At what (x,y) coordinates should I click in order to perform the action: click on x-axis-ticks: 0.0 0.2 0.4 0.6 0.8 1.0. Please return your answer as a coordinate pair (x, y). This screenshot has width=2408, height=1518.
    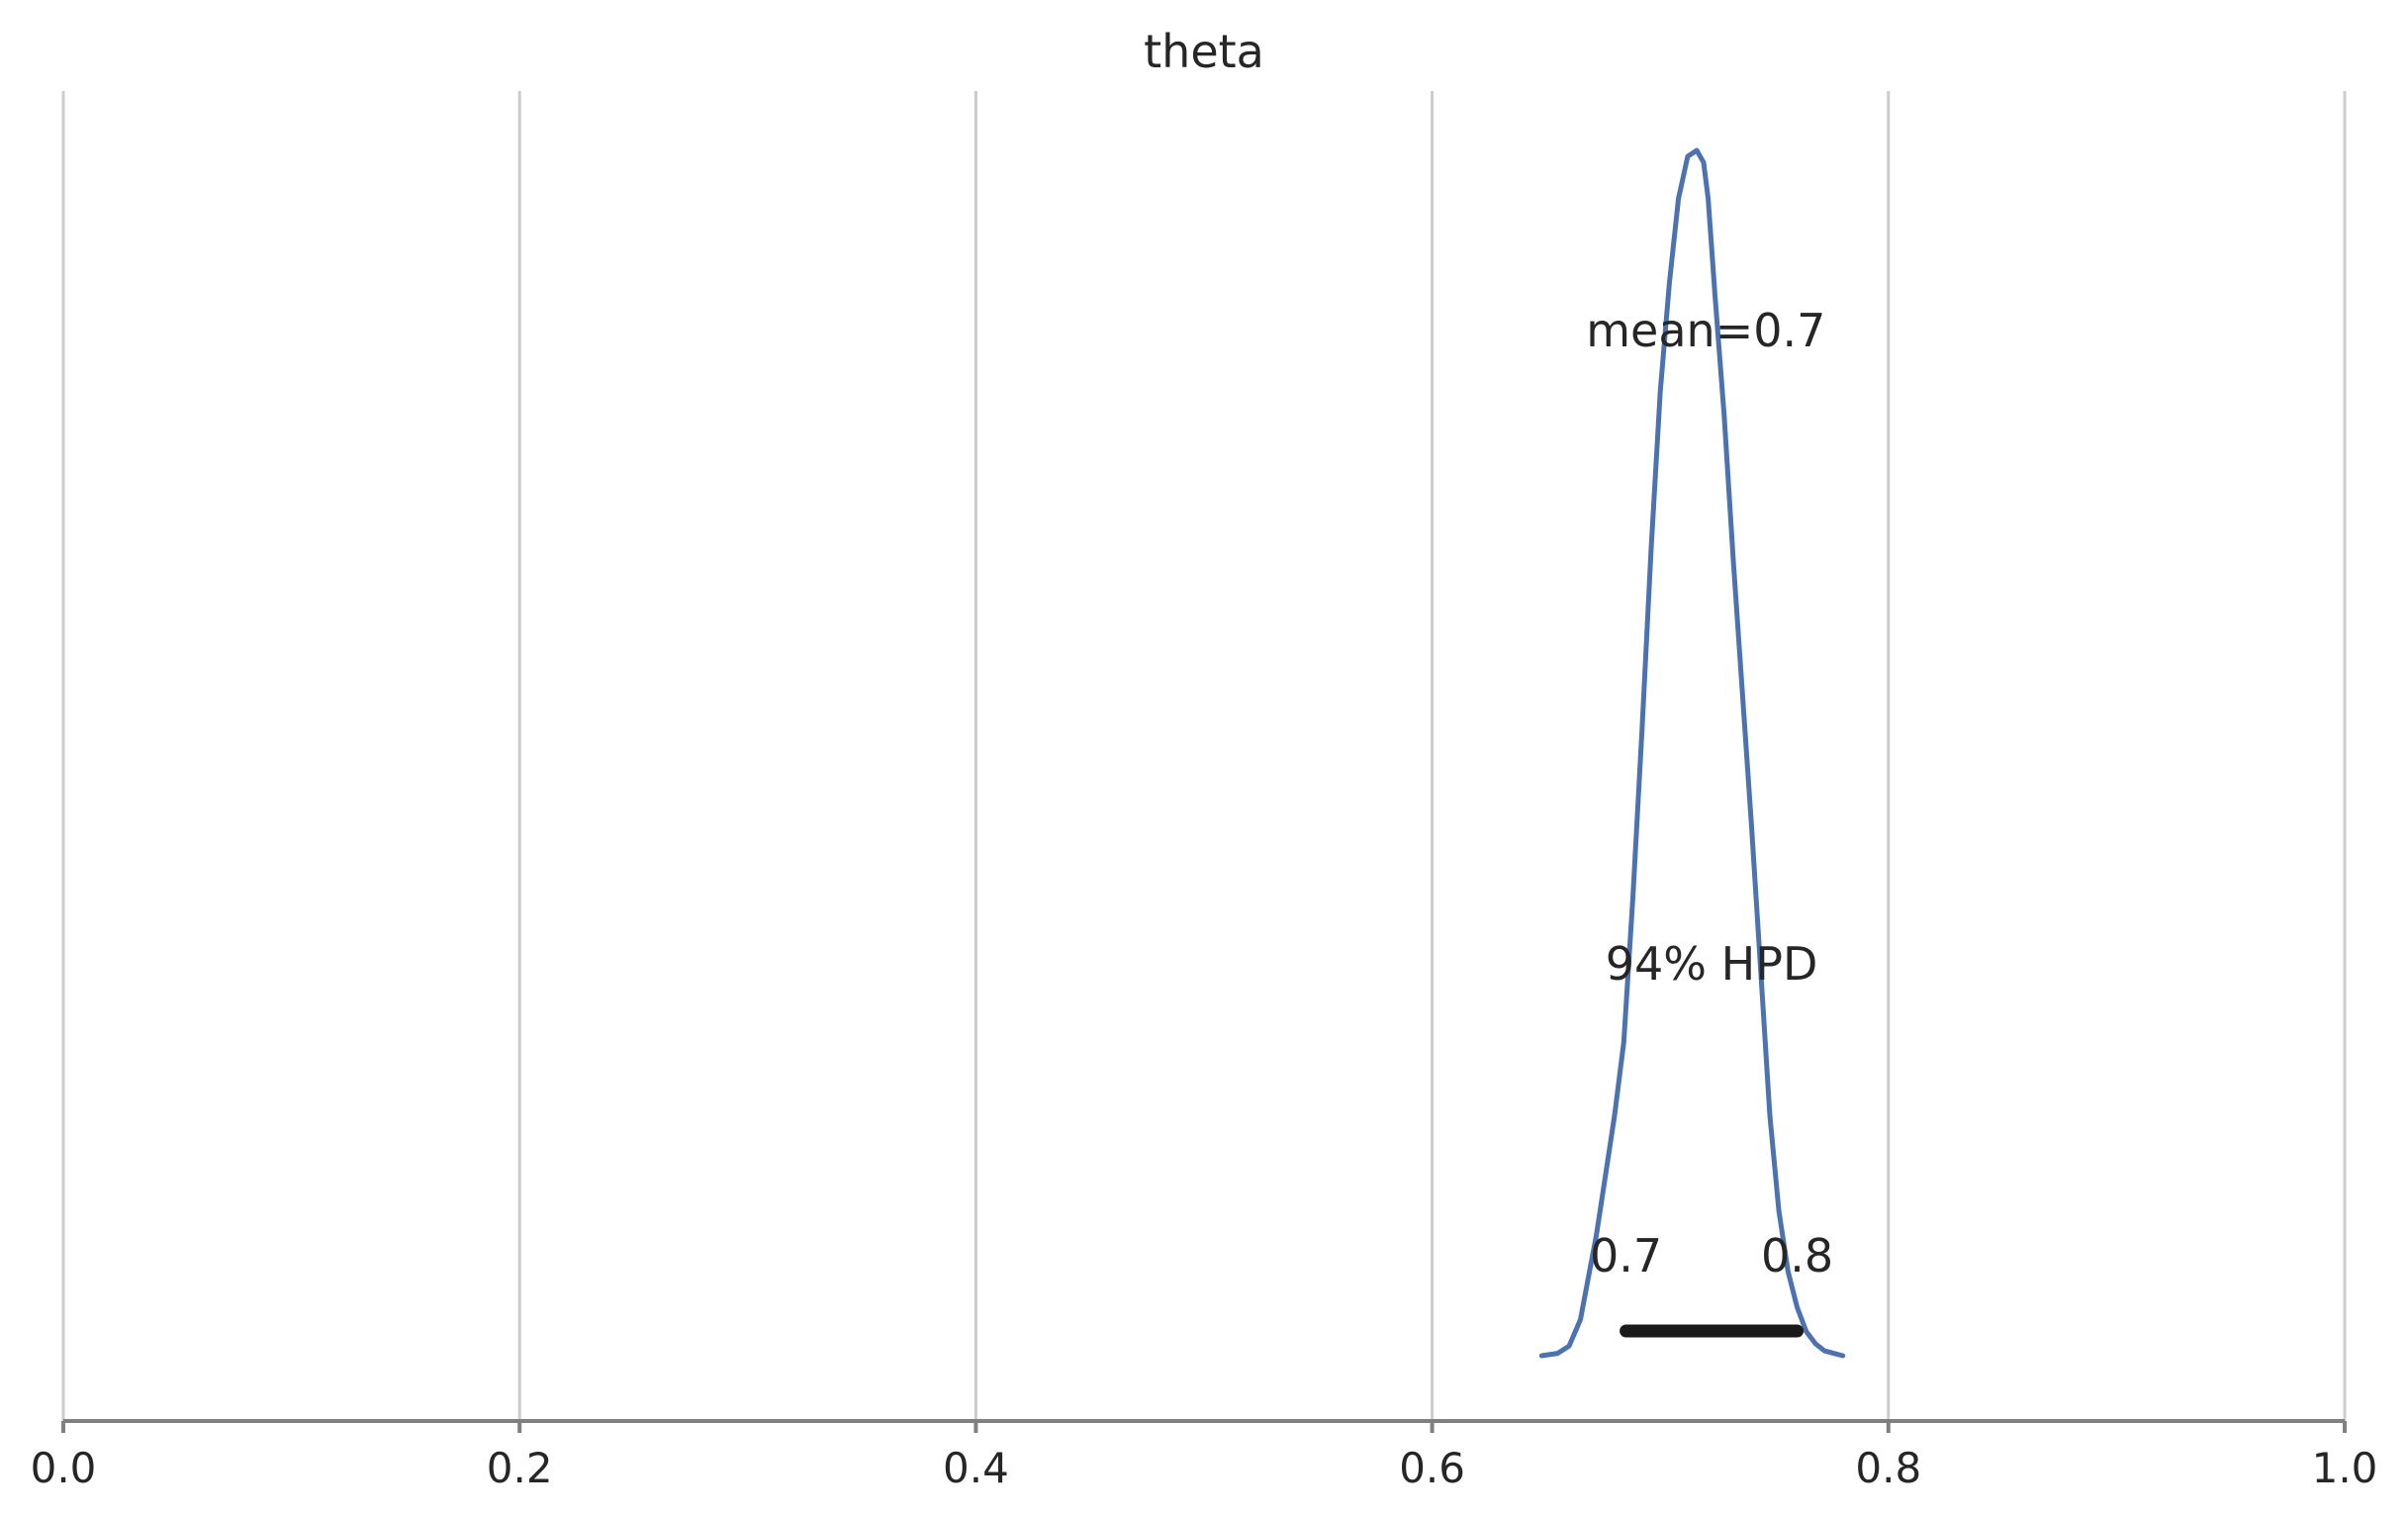
    Looking at the image, I should click on (1204, 1456).